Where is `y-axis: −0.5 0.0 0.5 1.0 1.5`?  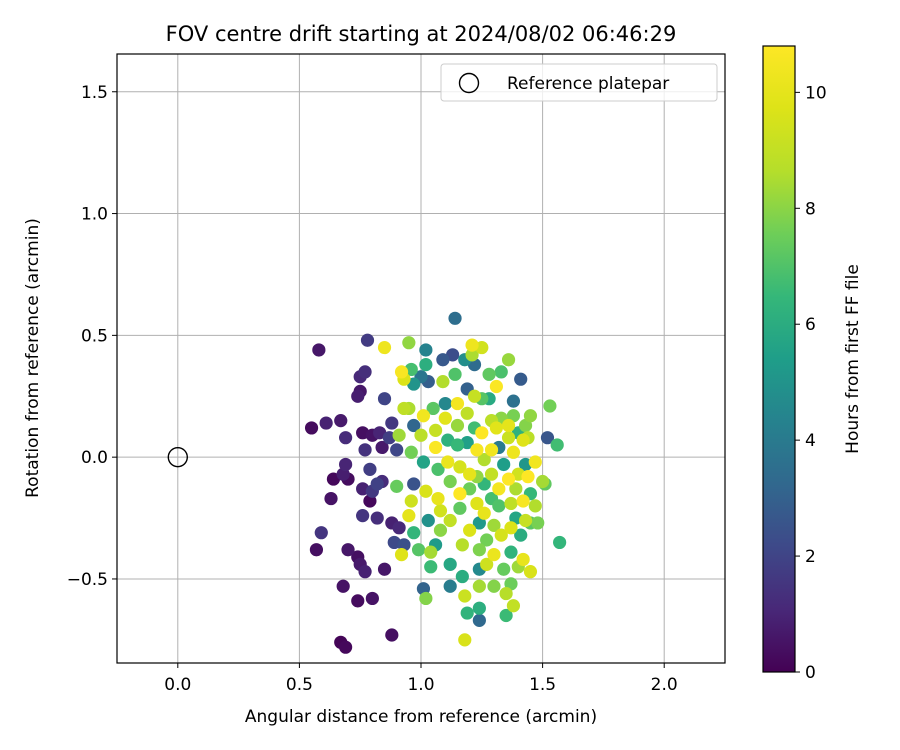 y-axis: −0.5 0.0 0.5 1.0 1.5 is located at coordinates (92, 336).